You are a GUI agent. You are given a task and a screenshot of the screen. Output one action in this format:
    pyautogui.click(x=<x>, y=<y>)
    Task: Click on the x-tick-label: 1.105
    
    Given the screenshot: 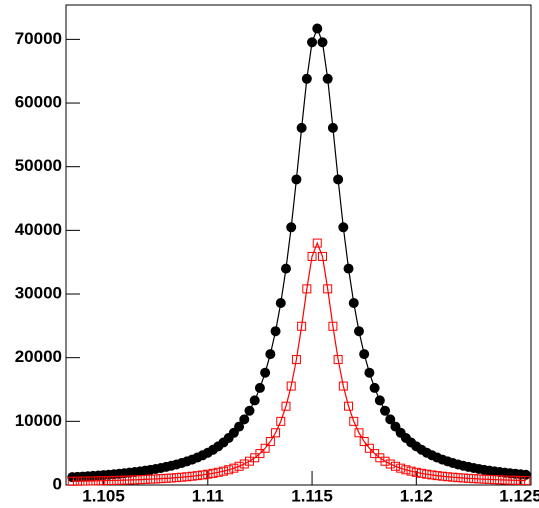 What is the action you would take?
    pyautogui.click(x=103, y=495)
    